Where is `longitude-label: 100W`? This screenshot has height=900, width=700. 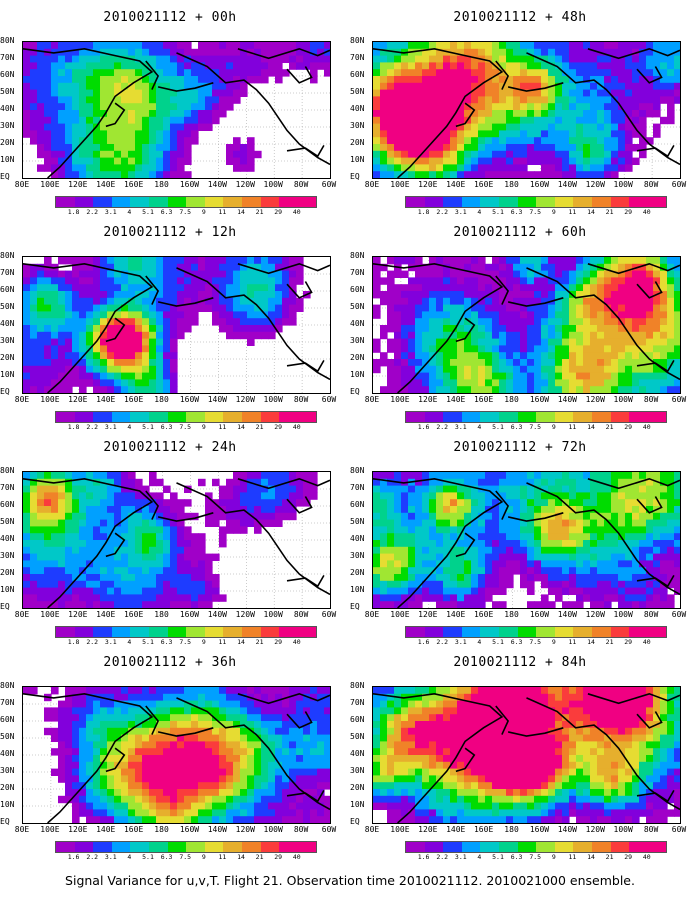
longitude-label: 100W is located at coordinates (273, 399).